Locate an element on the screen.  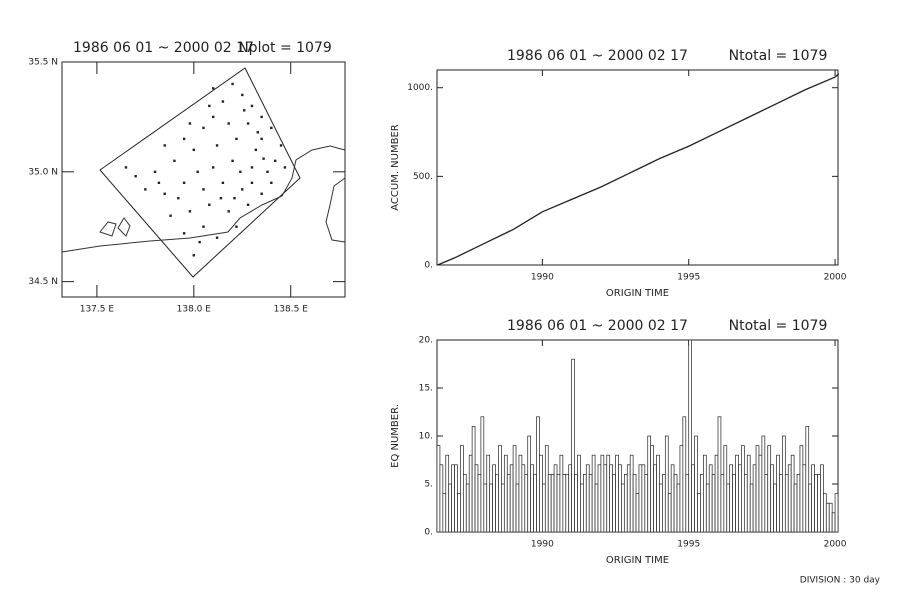
chart-title: 1986 06 01 ~ 2000 02 17 is located at coordinates (597, 56).